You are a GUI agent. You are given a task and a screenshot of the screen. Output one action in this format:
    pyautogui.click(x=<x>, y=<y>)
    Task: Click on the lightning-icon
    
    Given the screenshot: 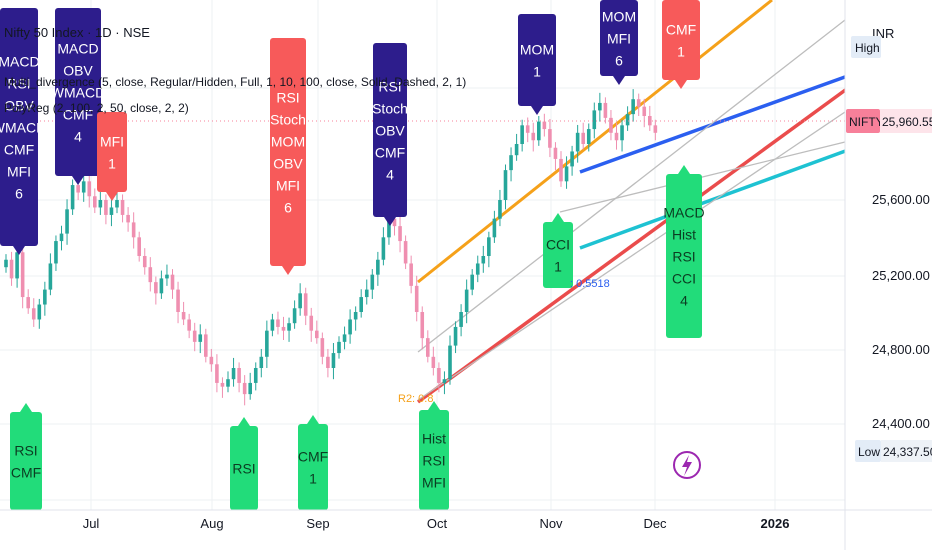 What is the action you would take?
    pyautogui.click(x=687, y=465)
    